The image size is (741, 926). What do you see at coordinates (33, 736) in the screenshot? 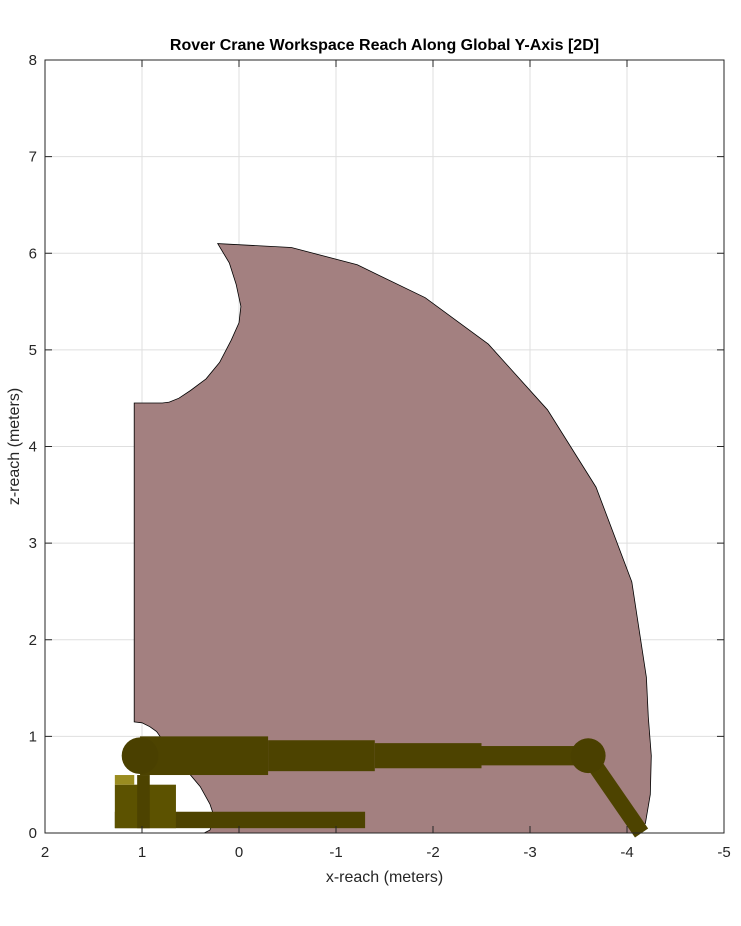
I see `y-tick-label: 1` at bounding box center [33, 736].